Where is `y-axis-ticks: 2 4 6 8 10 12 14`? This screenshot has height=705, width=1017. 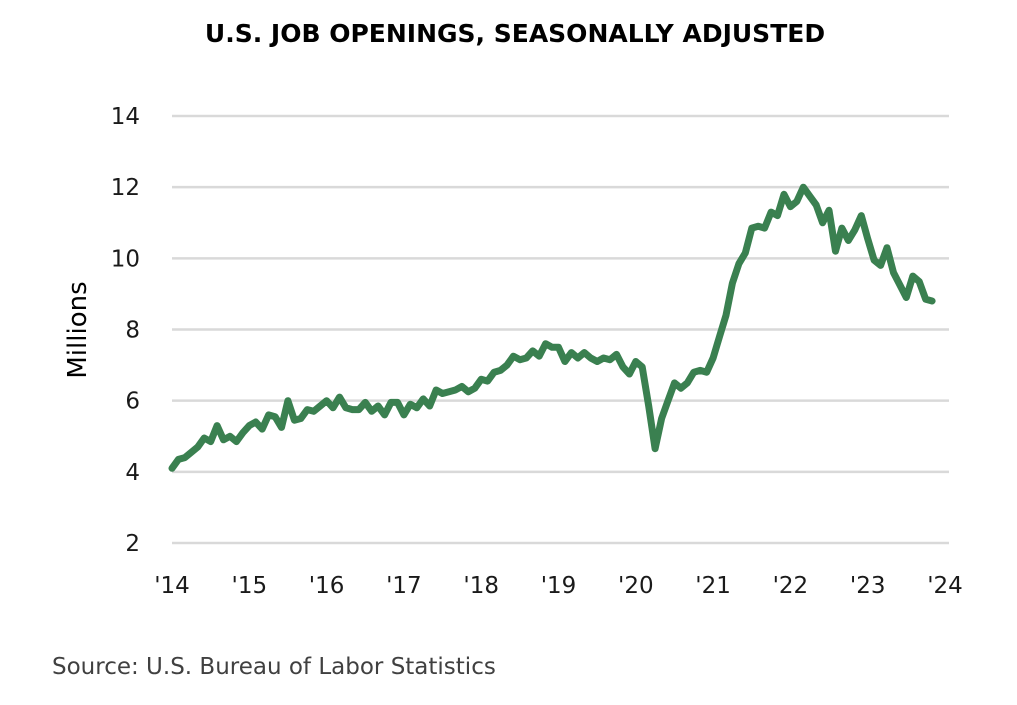
y-axis-ticks: 2 4 6 8 10 12 14 is located at coordinates (125, 330).